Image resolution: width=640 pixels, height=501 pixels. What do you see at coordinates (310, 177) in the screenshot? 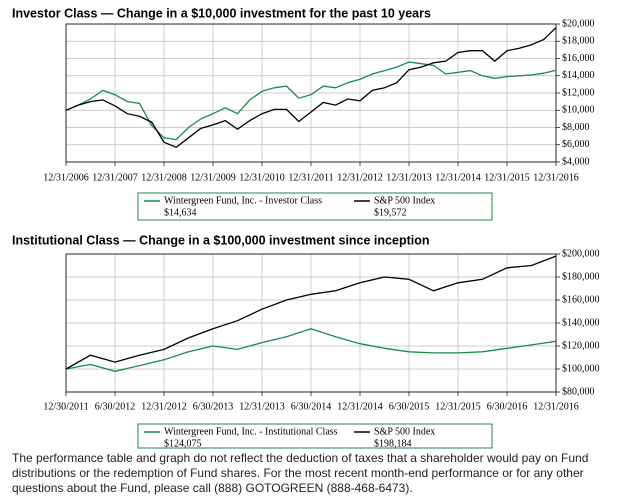
I see `x-tick-label: 12/31/2011` at bounding box center [310, 177].